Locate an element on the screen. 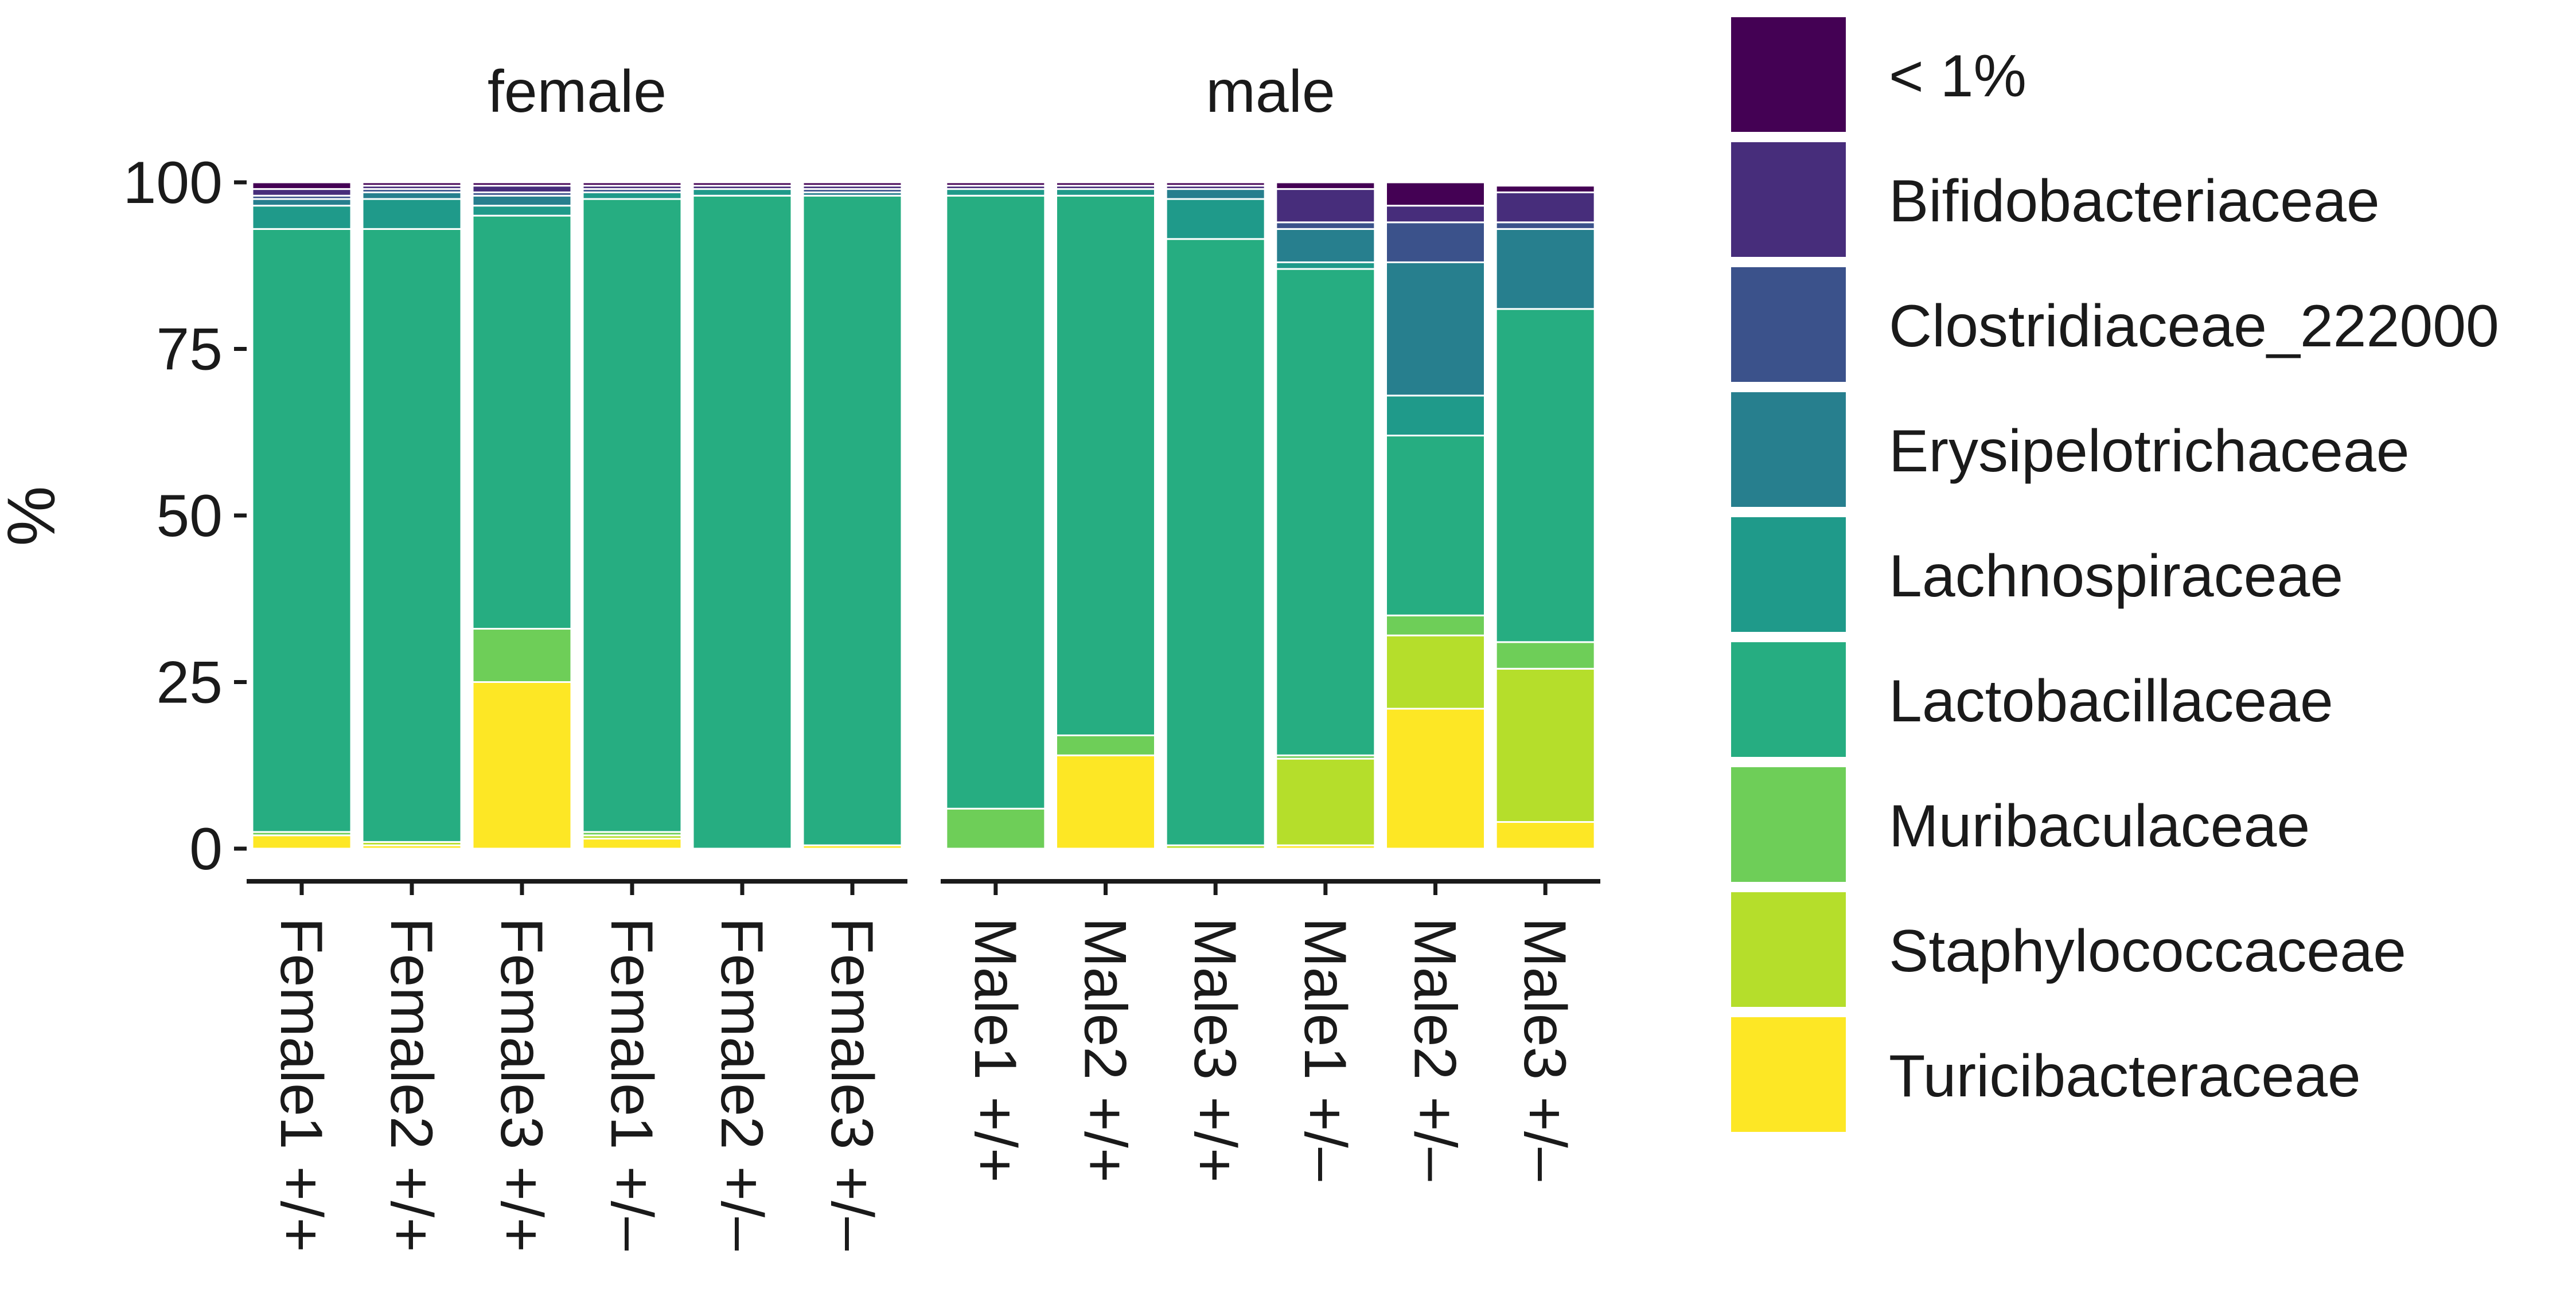  x-tick-label: Male3 +/– is located at coordinates (1545, 1049).